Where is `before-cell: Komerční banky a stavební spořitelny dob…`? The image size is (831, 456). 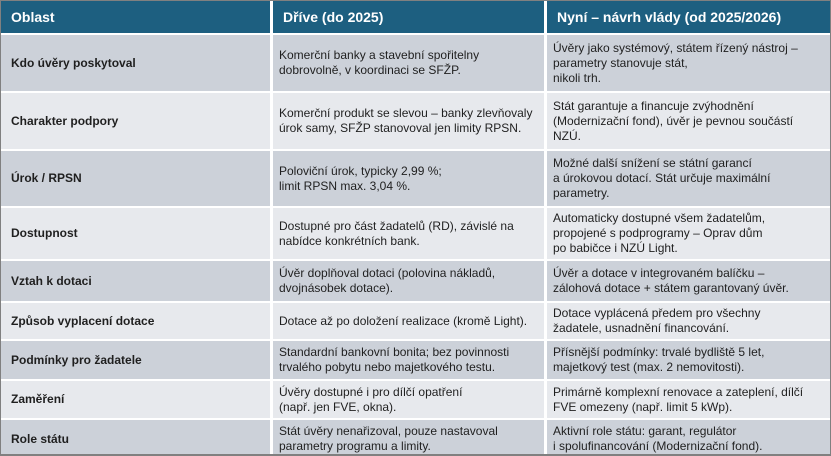
before-cell: Komerční banky a stavební spořitelny dob… is located at coordinates (410, 64).